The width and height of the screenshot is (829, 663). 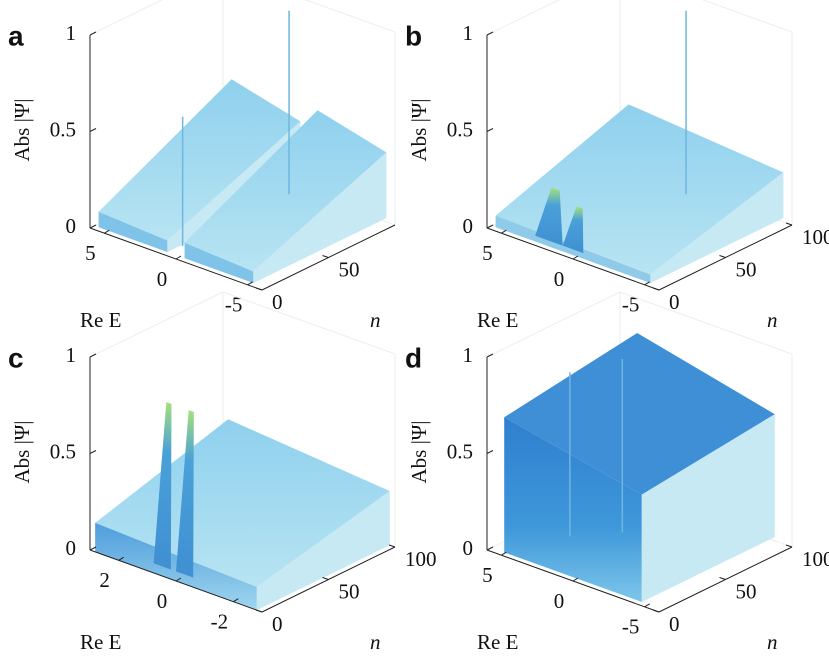 What do you see at coordinates (413, 35) in the screenshot?
I see `panel-letter: b` at bounding box center [413, 35].